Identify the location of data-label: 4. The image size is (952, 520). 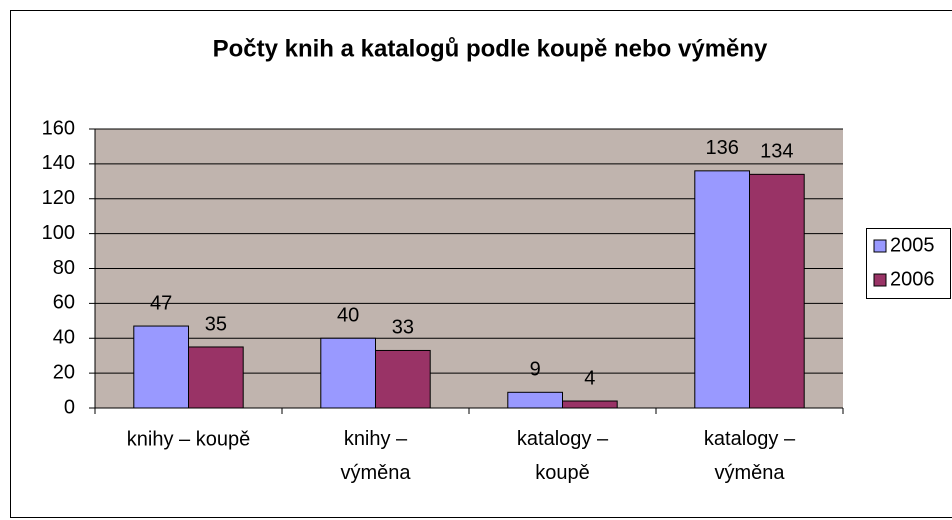
(589, 378).